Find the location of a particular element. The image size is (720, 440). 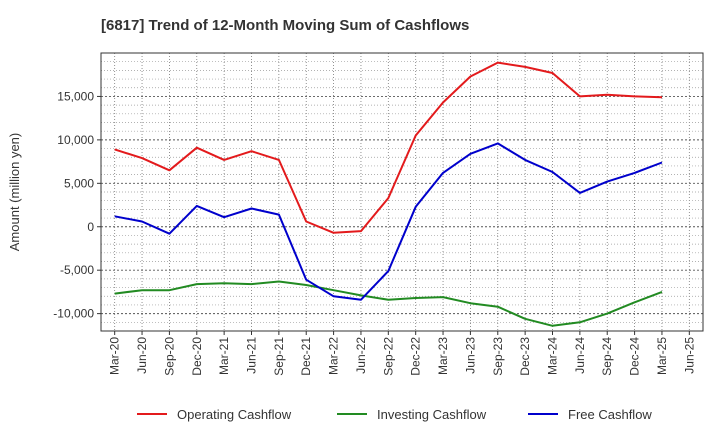

y-tick-label: -5,000 is located at coordinates (77, 270).